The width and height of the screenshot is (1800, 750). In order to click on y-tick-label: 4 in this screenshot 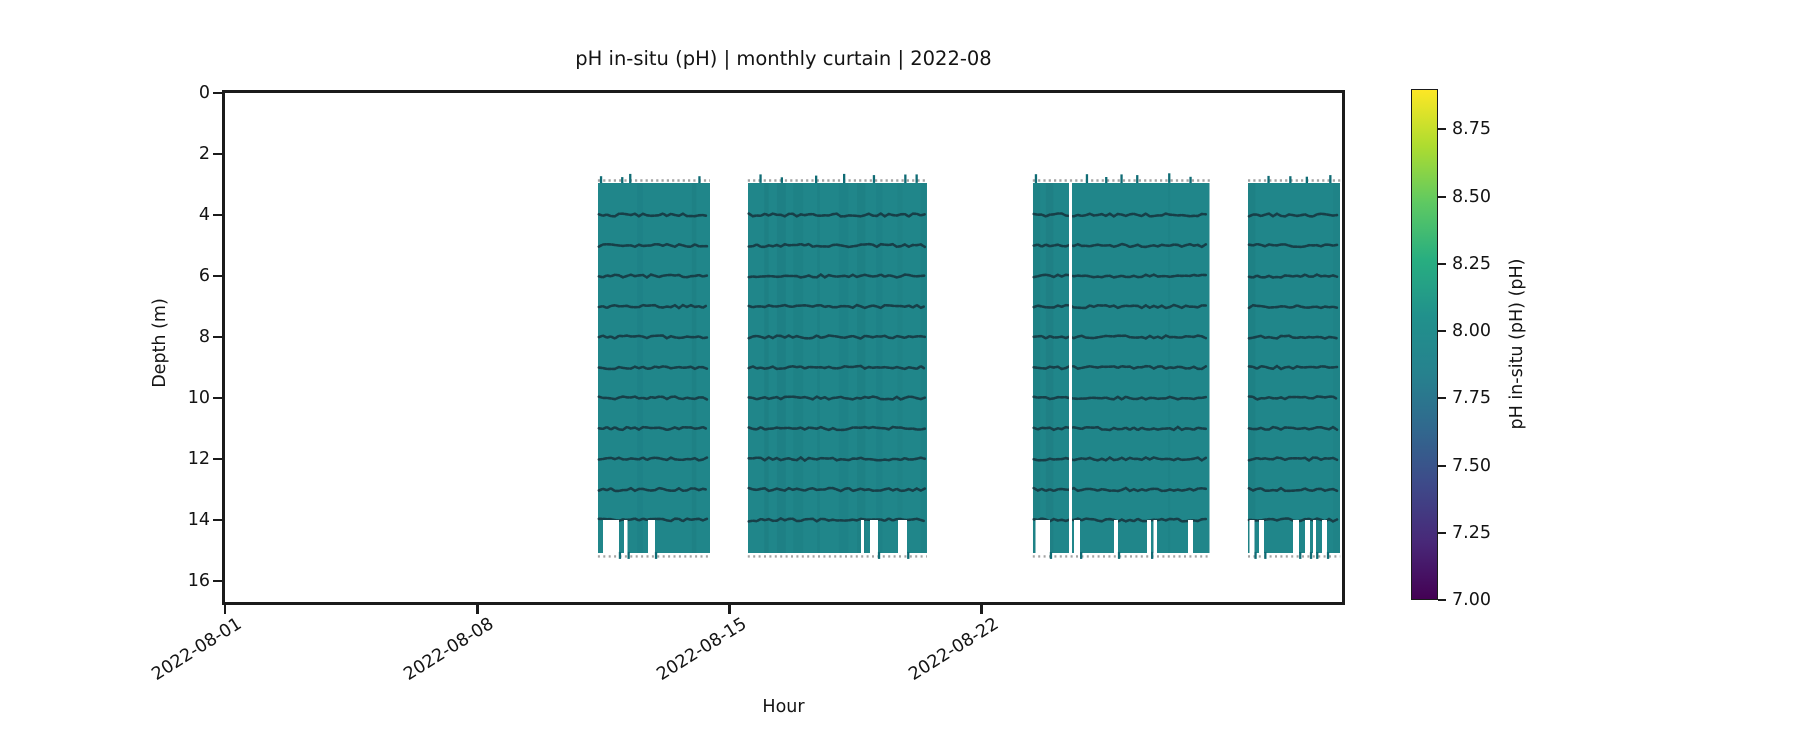, I will do `click(204, 215)`.